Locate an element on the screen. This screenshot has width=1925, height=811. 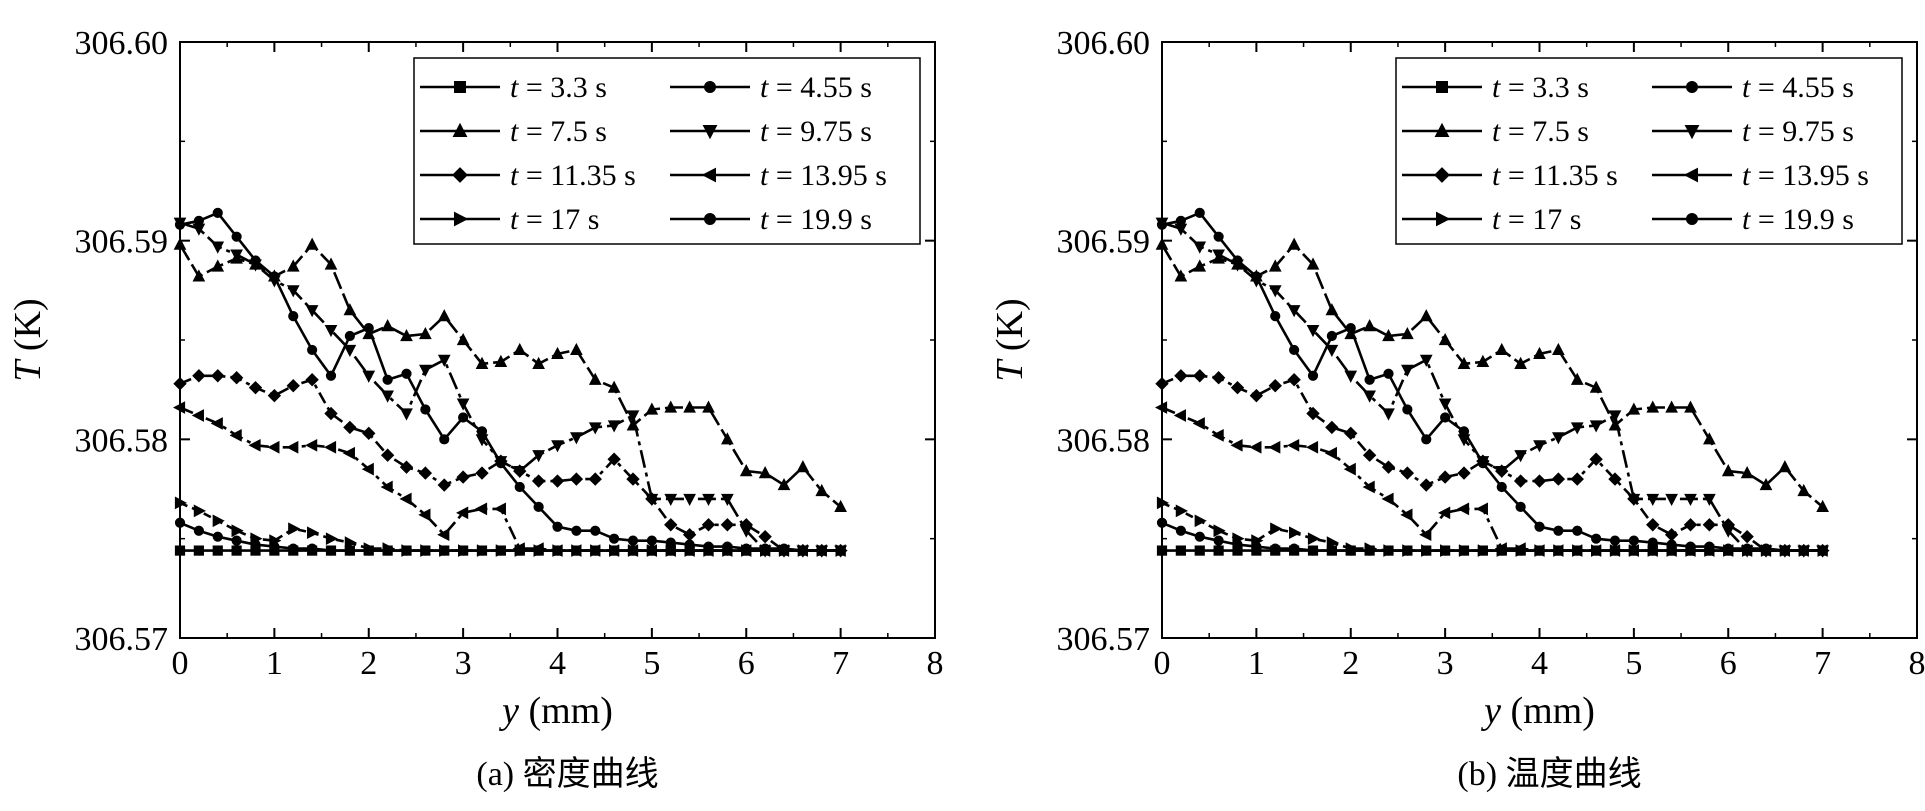
x-axis-var: y is located at coordinates (508, 711).